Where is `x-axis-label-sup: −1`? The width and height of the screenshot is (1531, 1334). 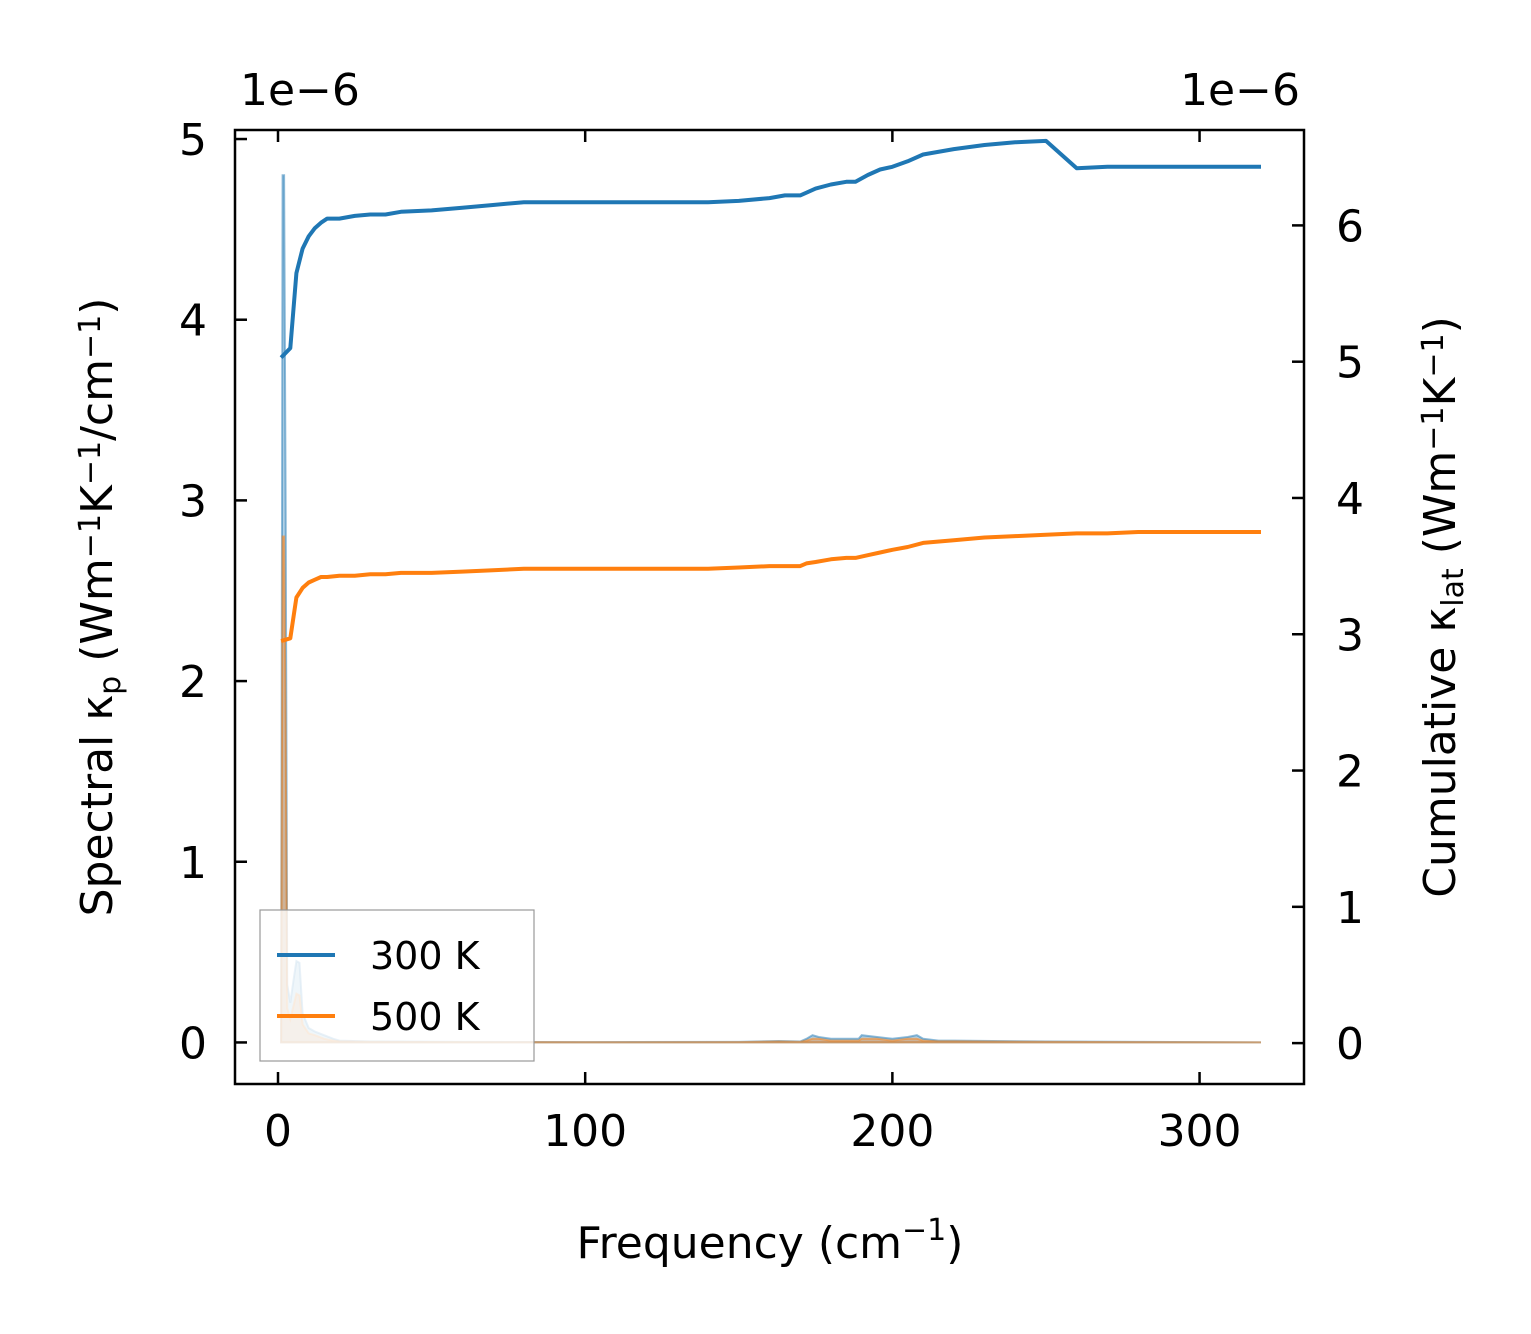 x-axis-label-sup: −1 is located at coordinates (924, 1230).